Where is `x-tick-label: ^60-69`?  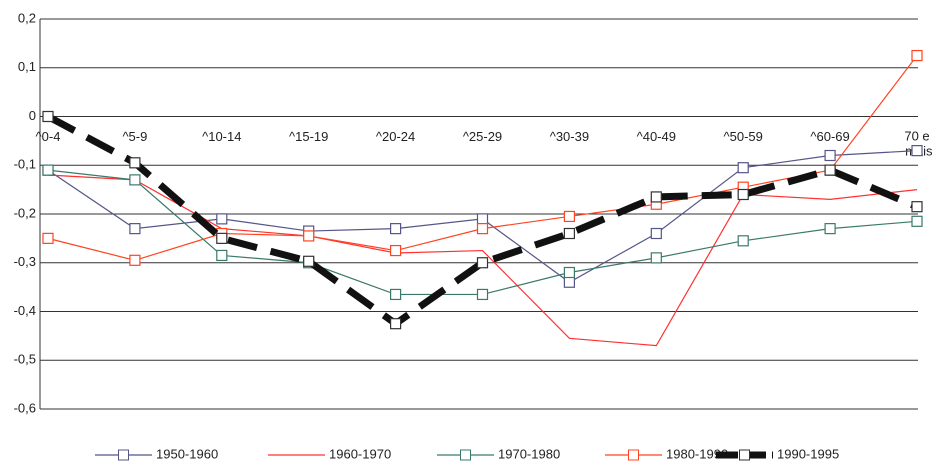 x-tick-label: ^60-69 is located at coordinates (829, 136).